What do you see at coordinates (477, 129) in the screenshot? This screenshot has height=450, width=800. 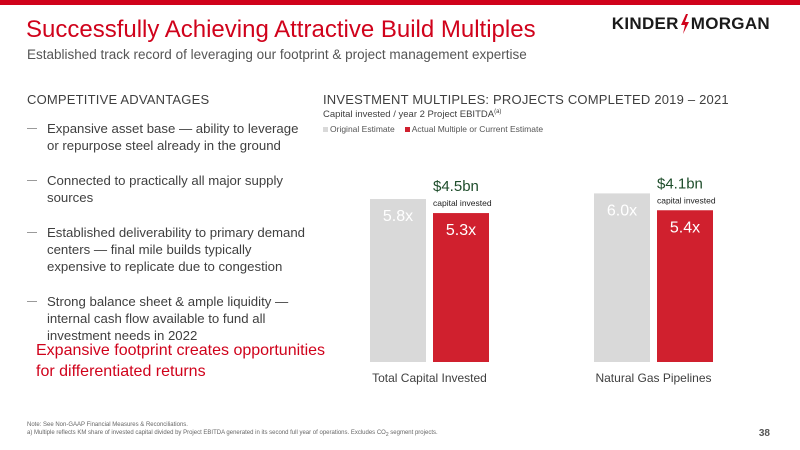 I see `legend-label-actual: Actual Multiple or Current Estimate` at bounding box center [477, 129].